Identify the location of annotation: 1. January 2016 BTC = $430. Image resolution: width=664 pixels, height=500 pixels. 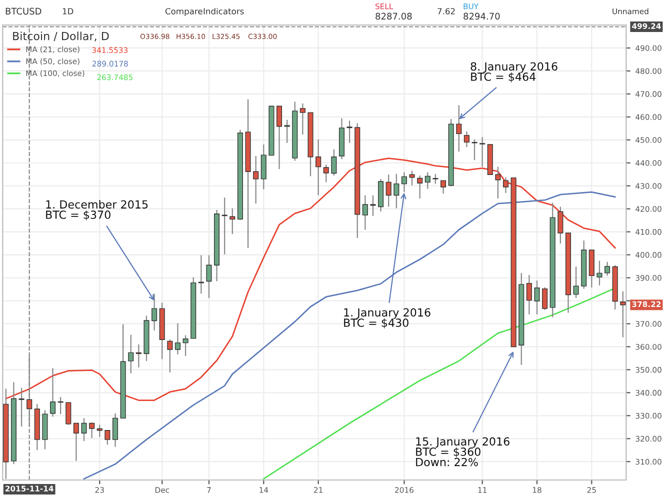
(387, 318).